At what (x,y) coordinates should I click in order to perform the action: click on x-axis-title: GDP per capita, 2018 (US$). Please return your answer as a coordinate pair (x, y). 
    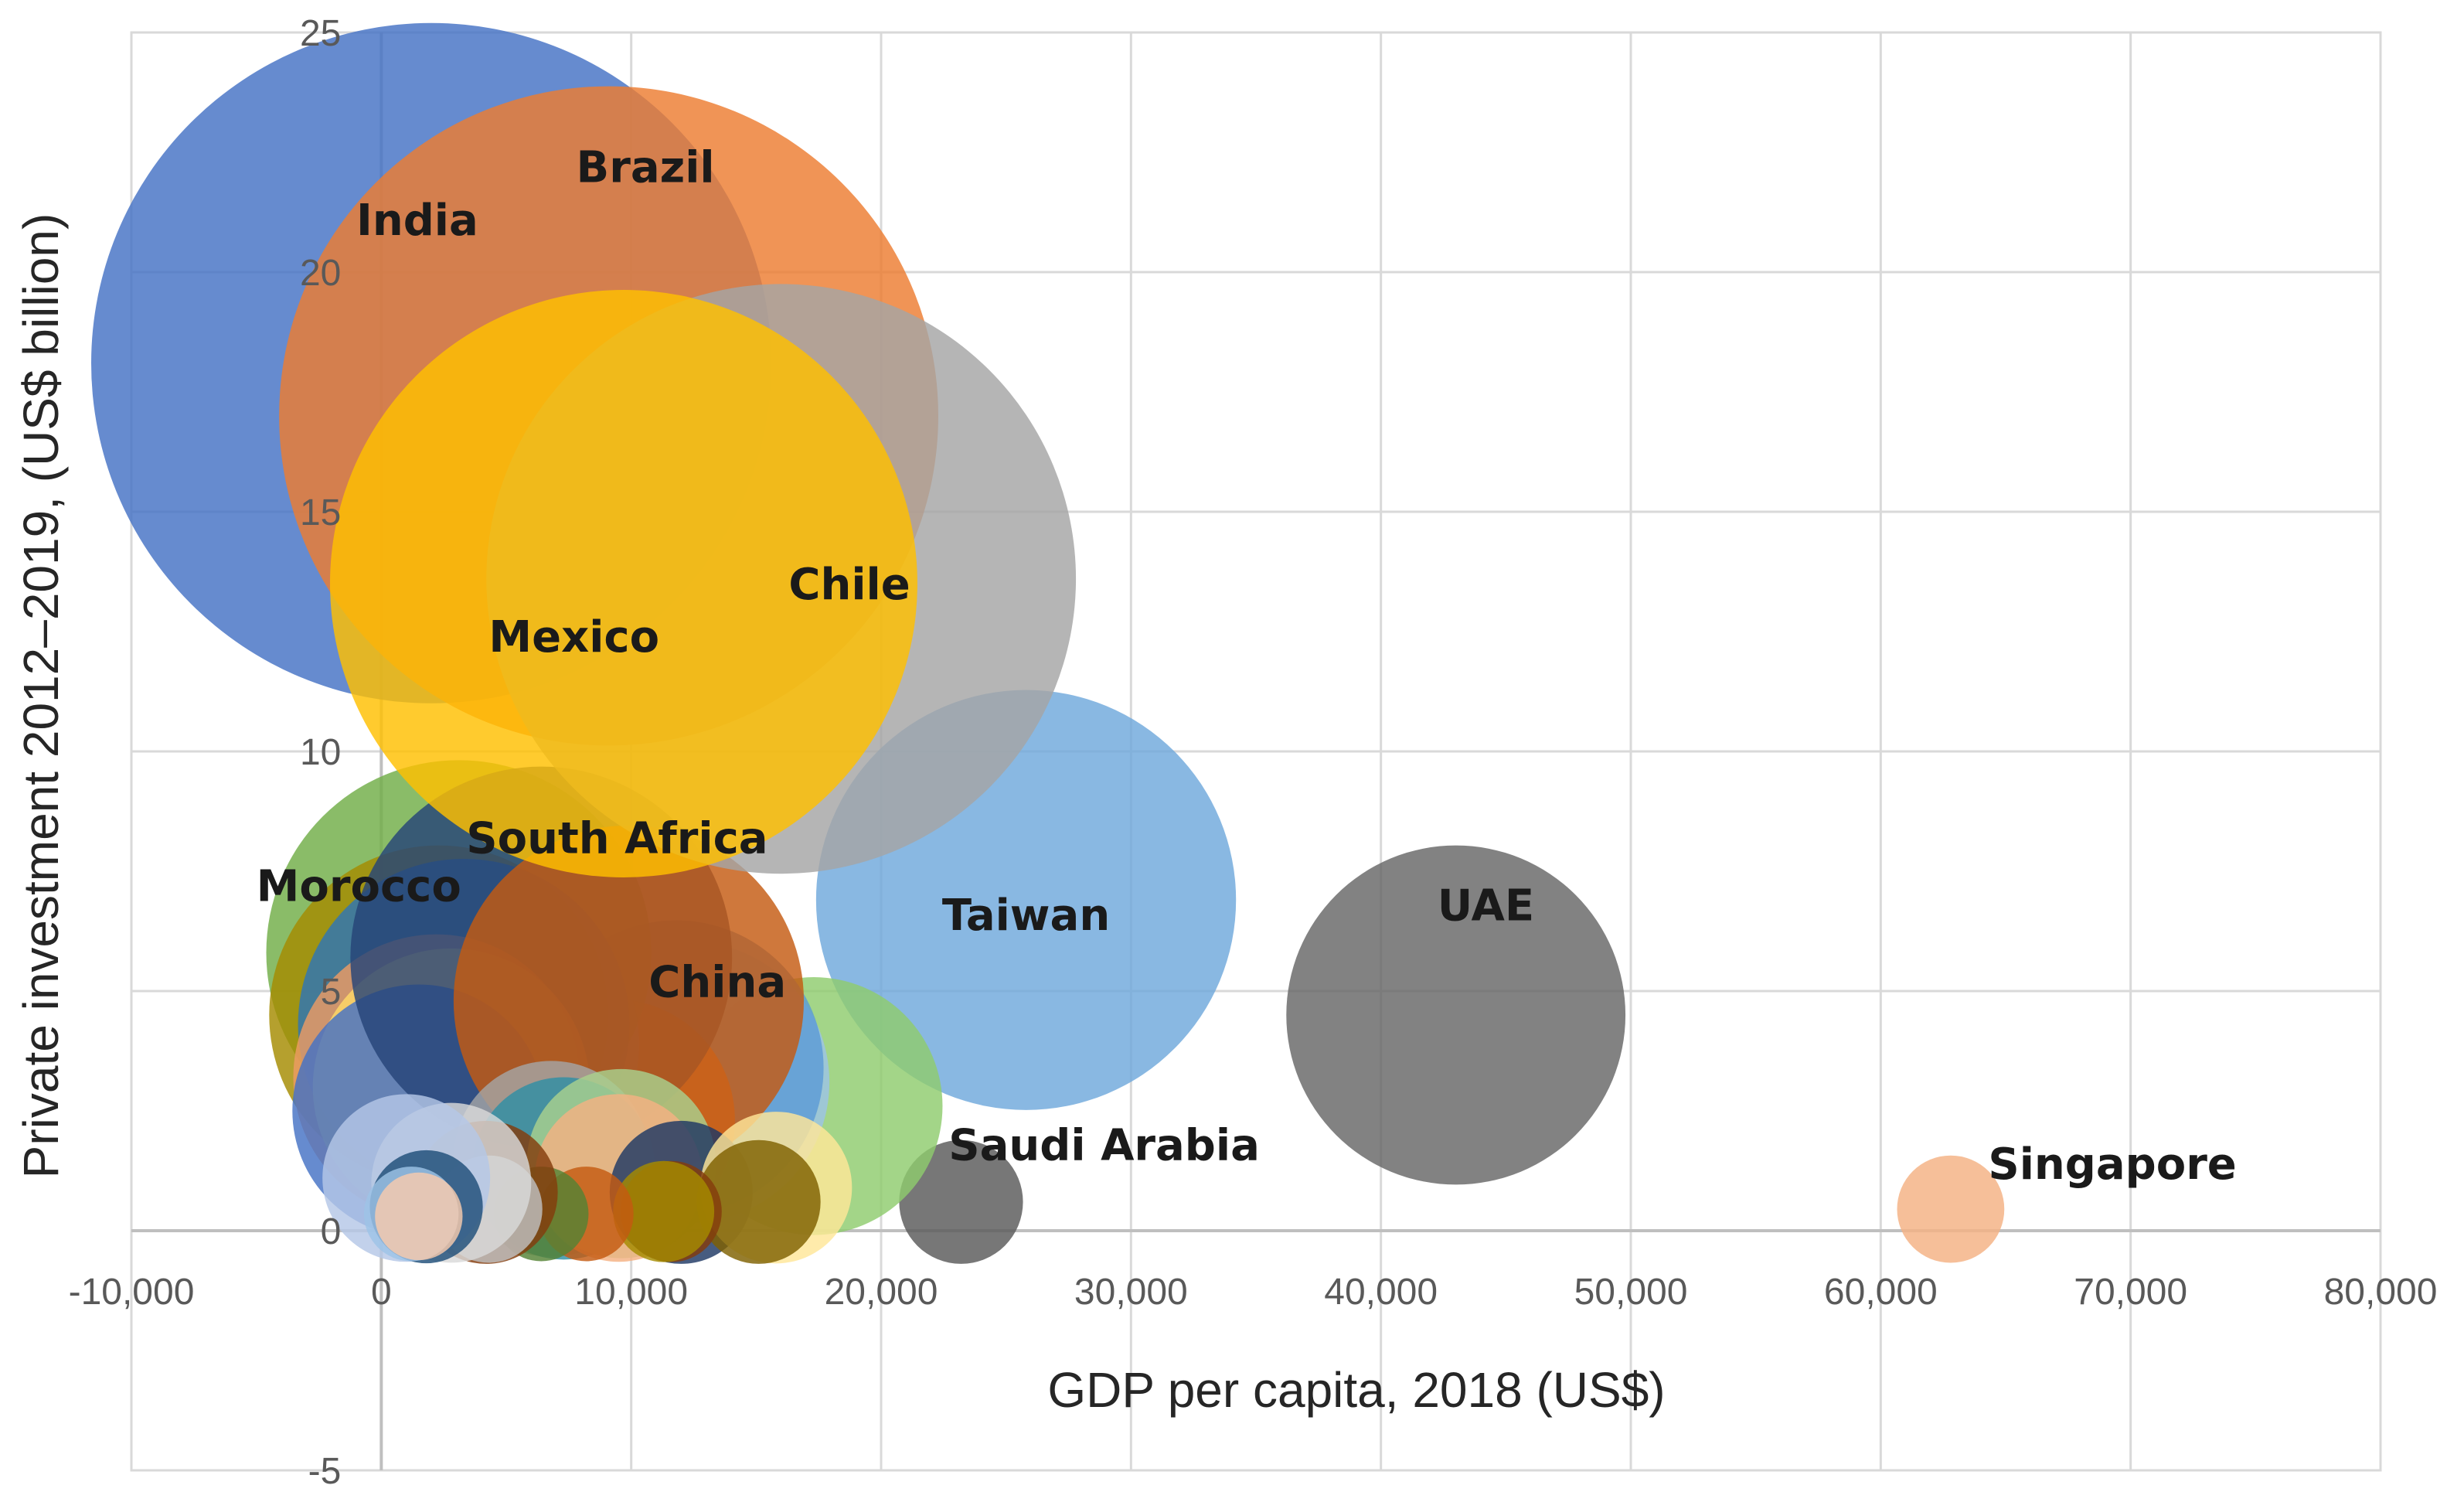
    Looking at the image, I should click on (1356, 1390).